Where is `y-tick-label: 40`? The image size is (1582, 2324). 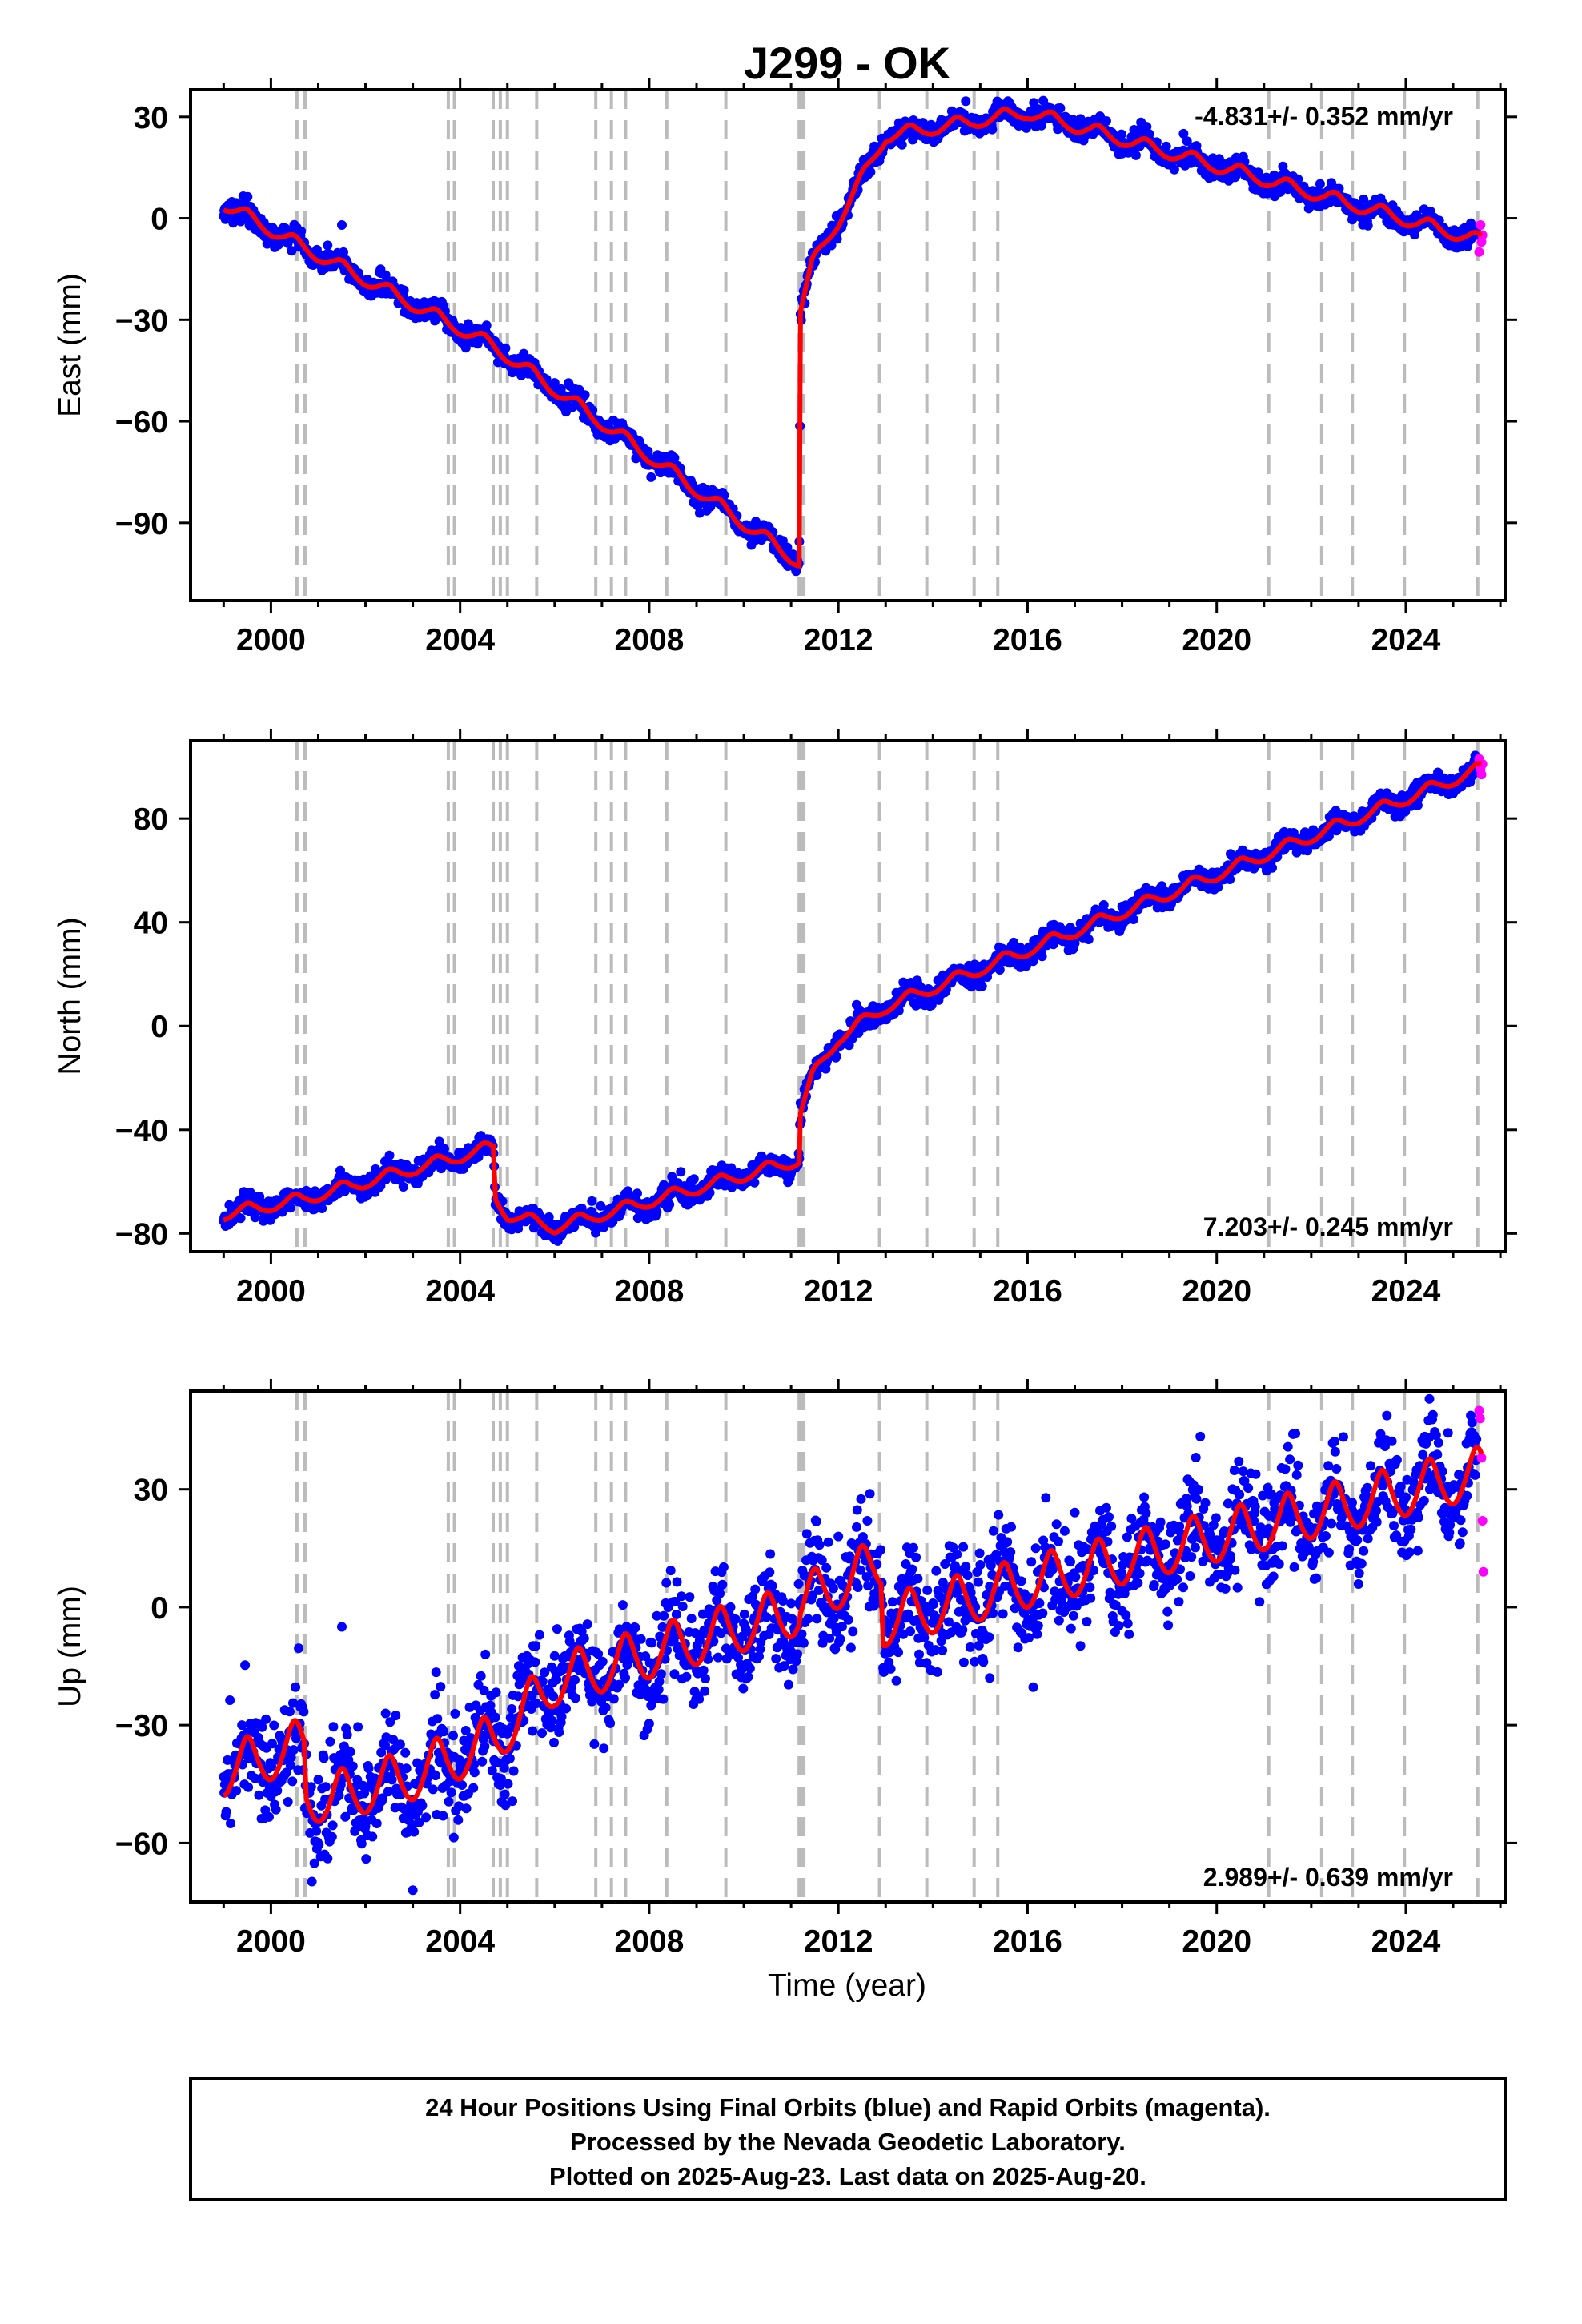 y-tick-label: 40 is located at coordinates (151, 924).